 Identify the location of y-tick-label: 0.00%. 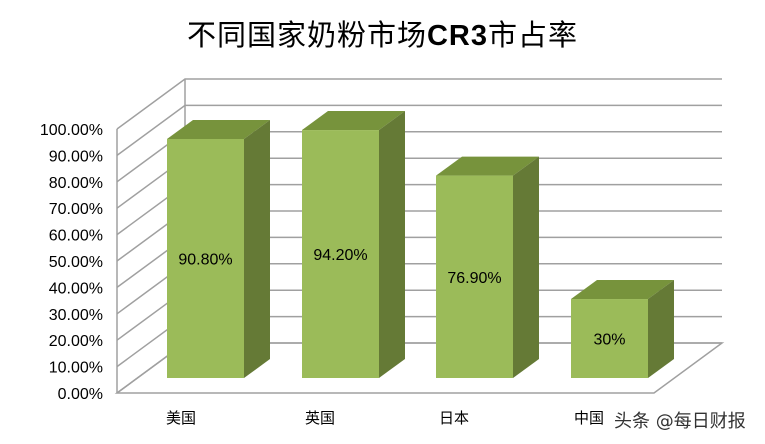
(80, 394).